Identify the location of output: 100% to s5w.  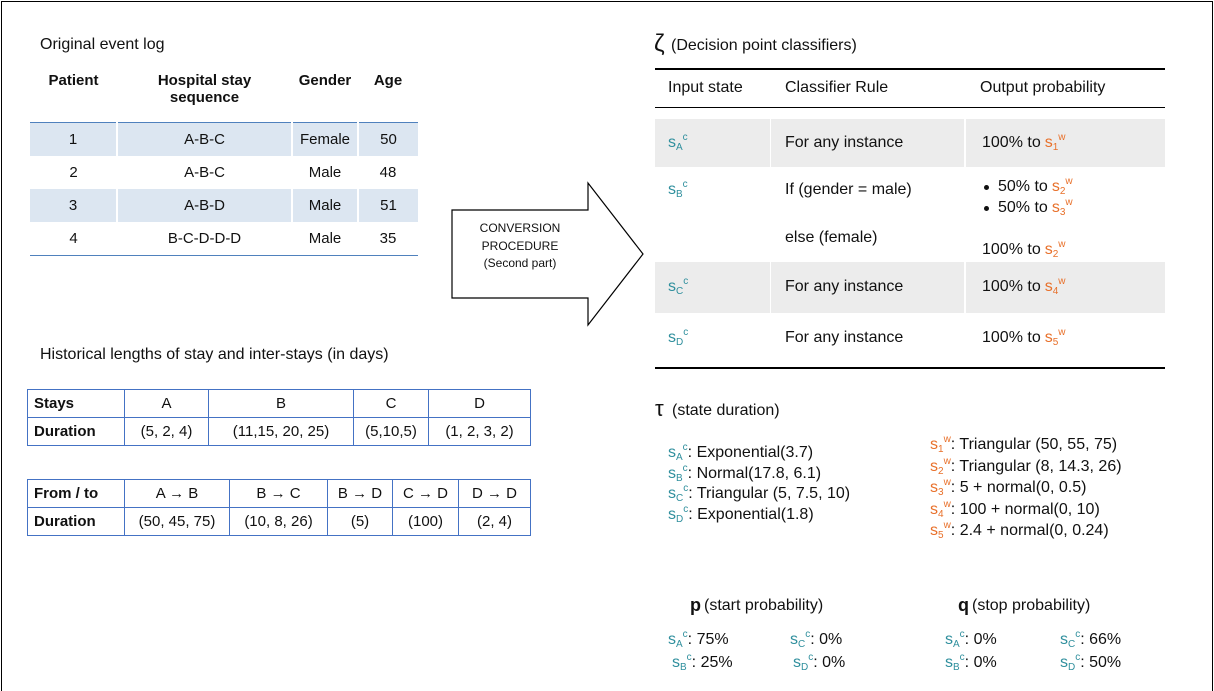
(1024, 338).